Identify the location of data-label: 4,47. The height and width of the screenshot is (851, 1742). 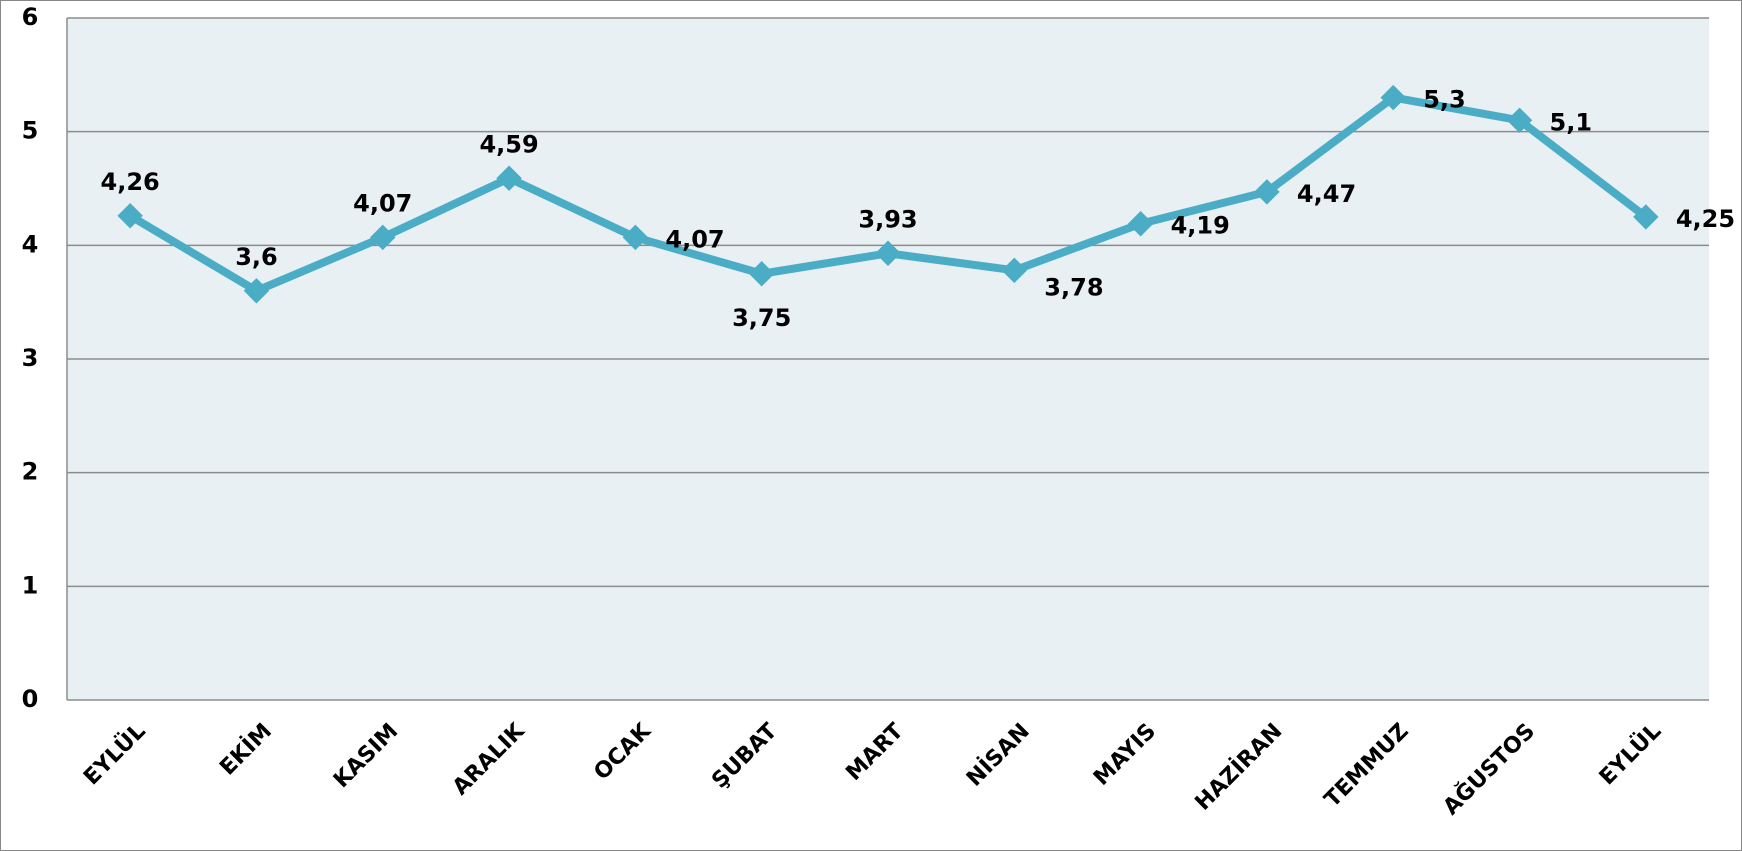
(1326, 194).